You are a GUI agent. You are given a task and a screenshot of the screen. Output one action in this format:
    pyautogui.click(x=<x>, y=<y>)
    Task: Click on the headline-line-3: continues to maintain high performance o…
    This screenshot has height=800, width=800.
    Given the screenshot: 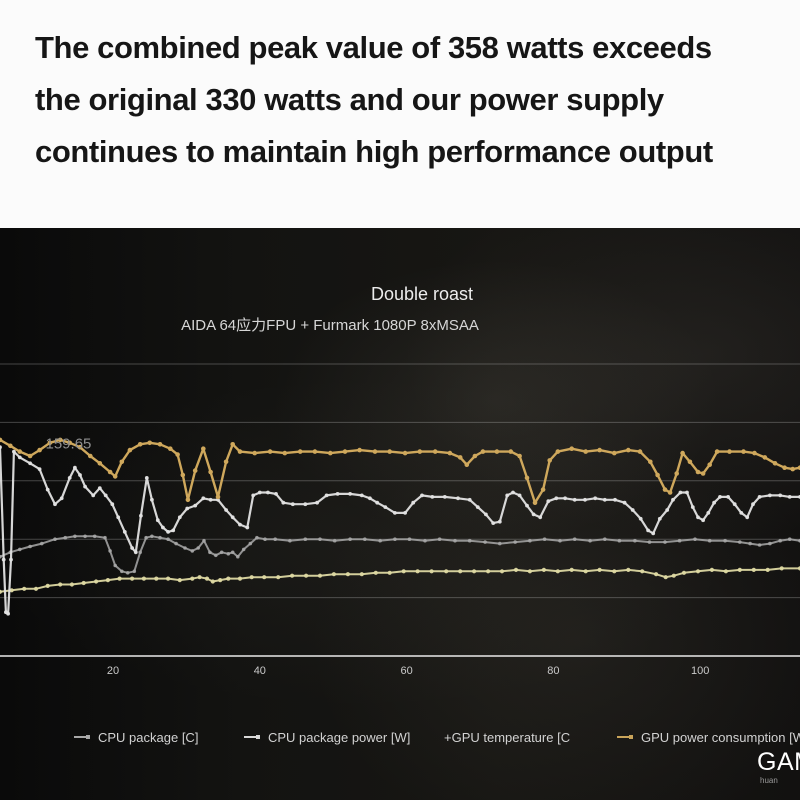 What is the action you would take?
    pyautogui.click(x=374, y=151)
    